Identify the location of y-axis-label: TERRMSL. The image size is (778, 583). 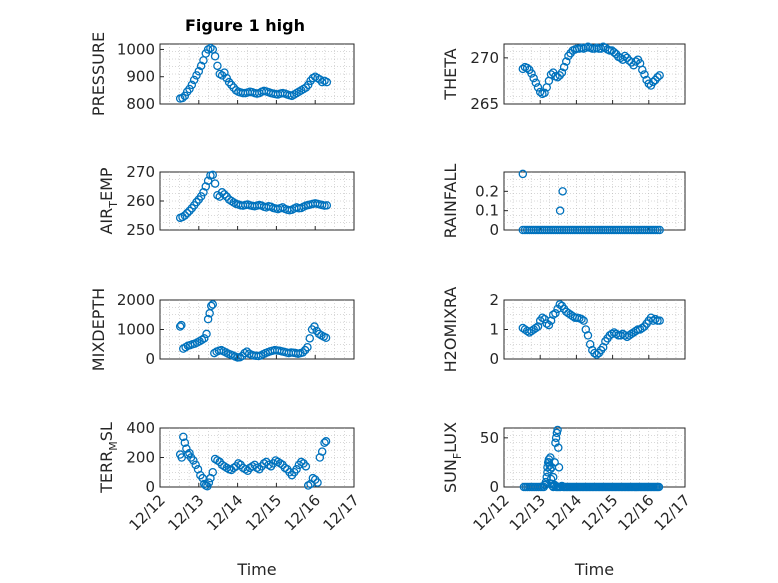
(108, 458).